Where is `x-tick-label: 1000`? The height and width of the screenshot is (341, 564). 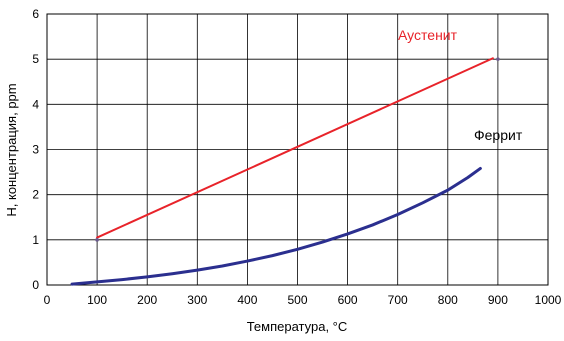 x-tick-label: 1000 is located at coordinates (548, 300).